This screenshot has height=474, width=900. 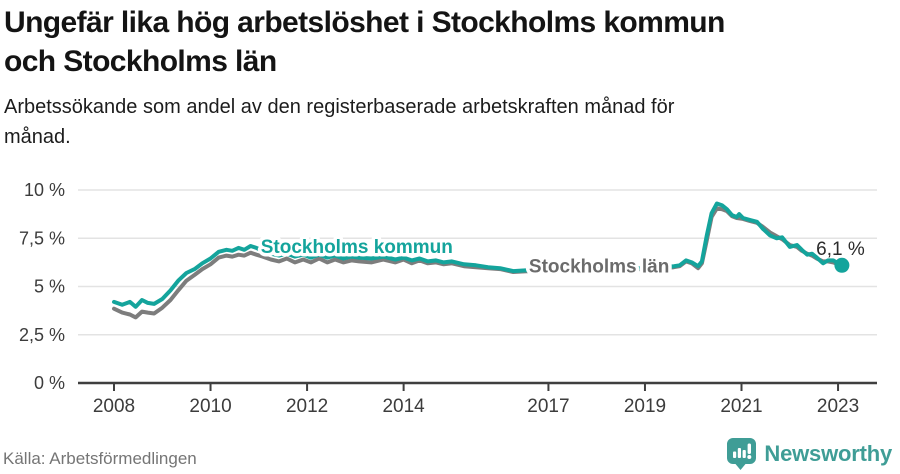 I want to click on x-axis-label: 2010, so click(x=210, y=406).